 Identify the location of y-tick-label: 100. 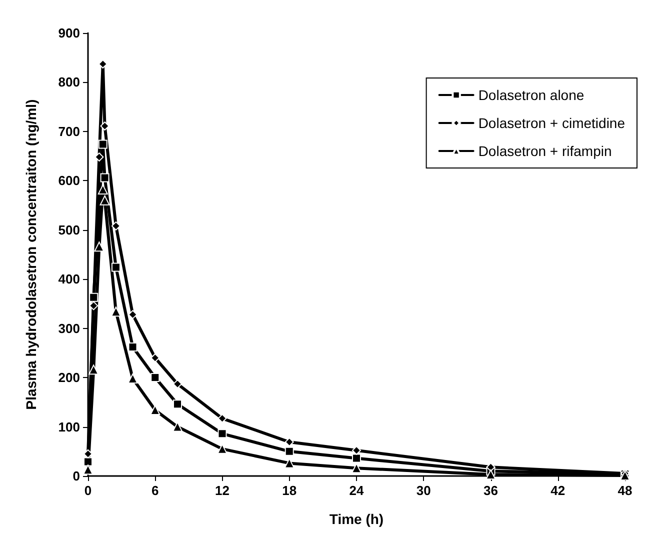
(69, 426).